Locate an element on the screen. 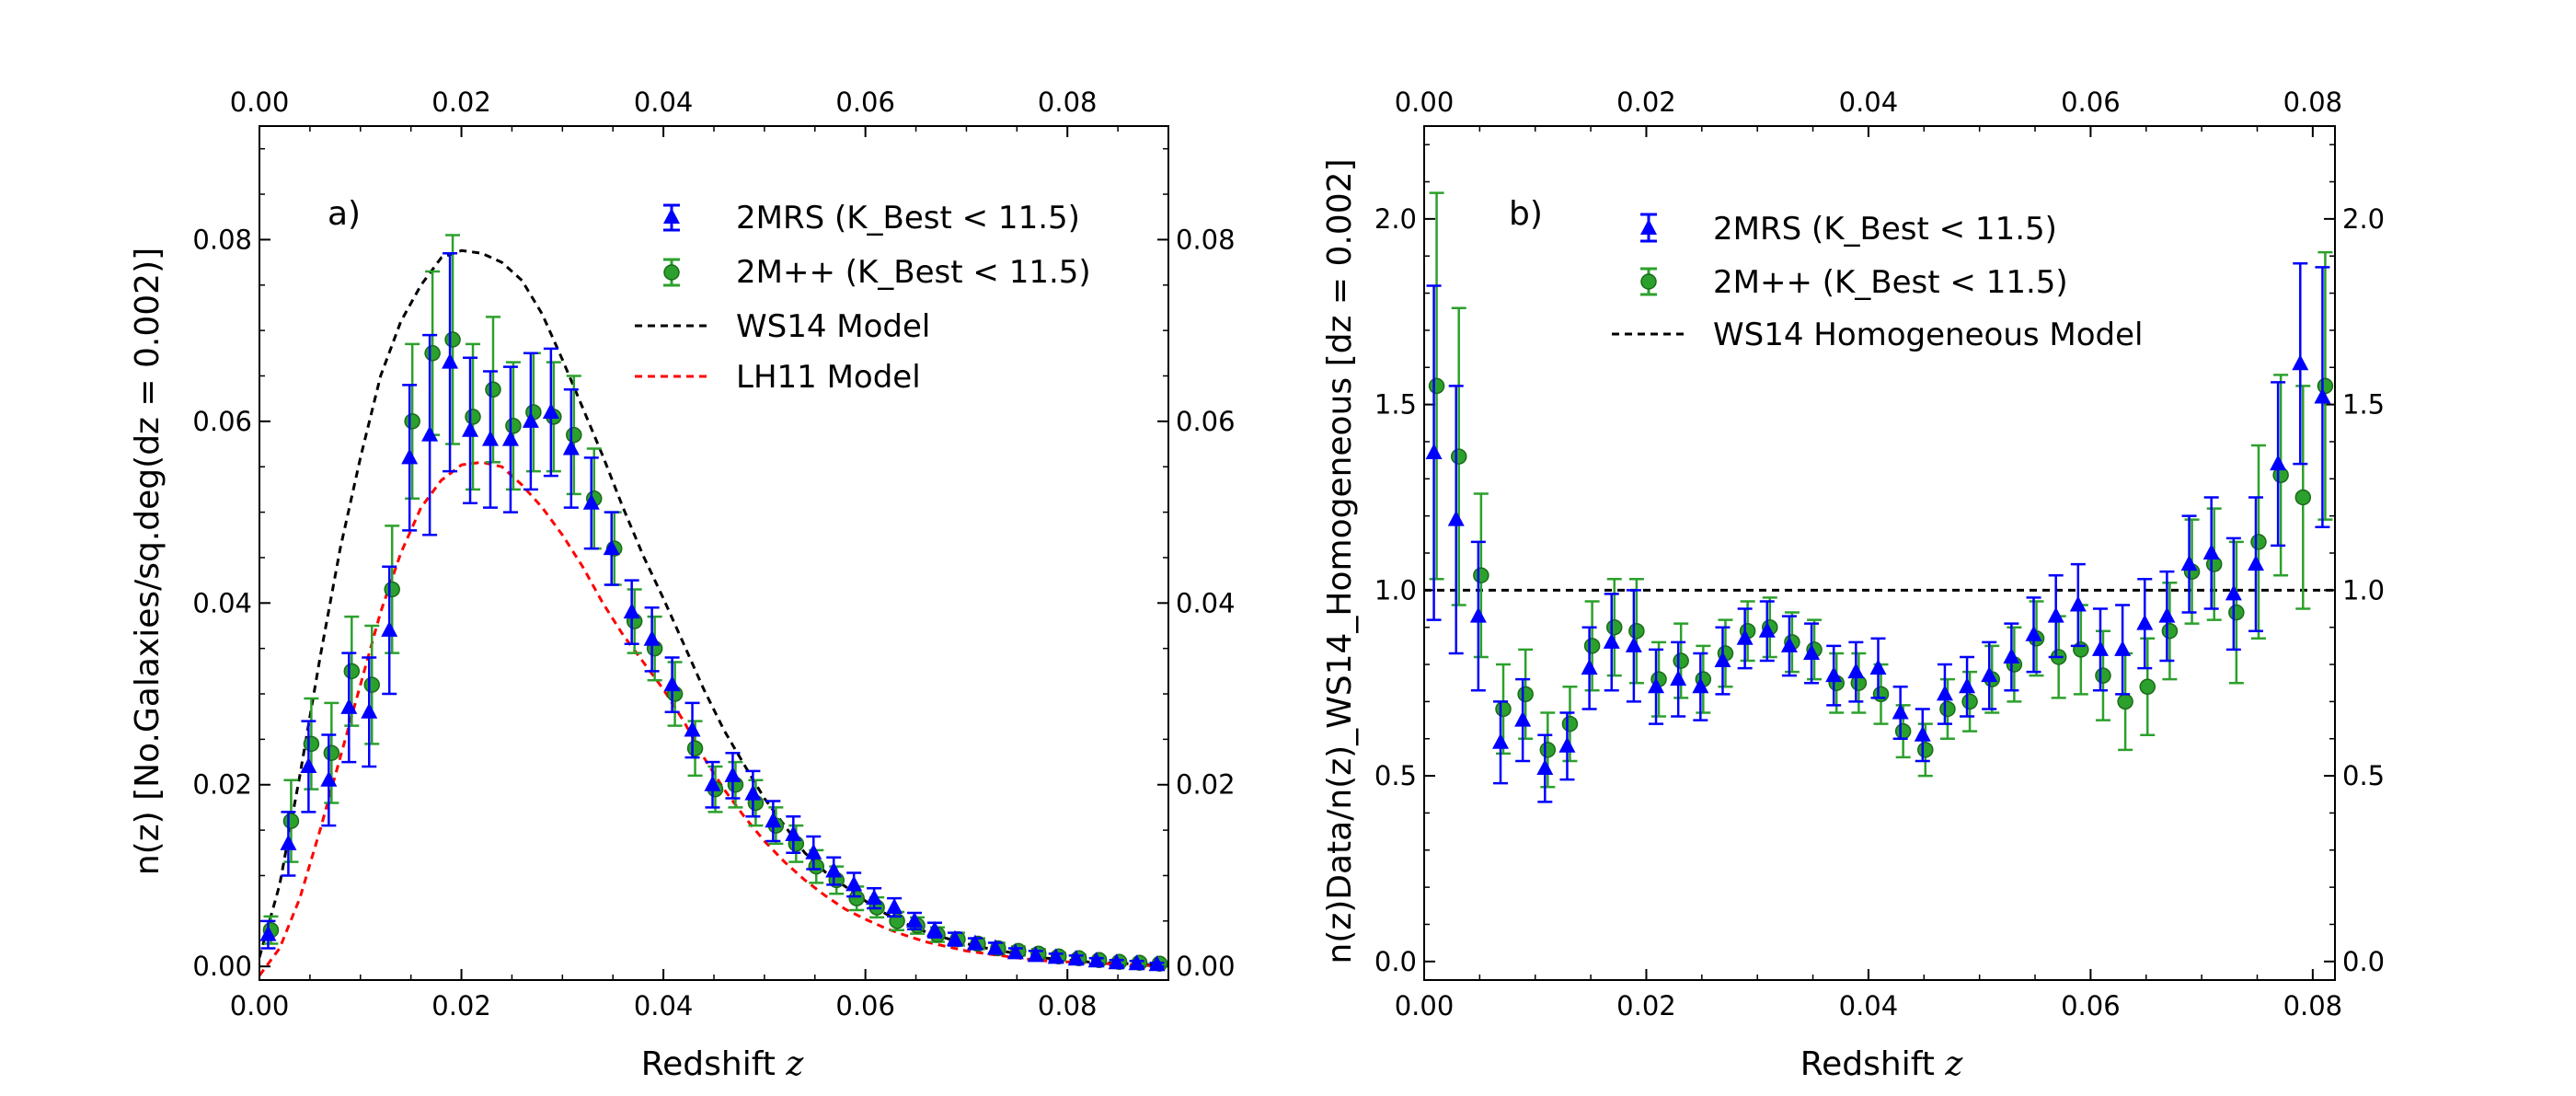  x-tick-label-top: 0.02 is located at coordinates (461, 102).